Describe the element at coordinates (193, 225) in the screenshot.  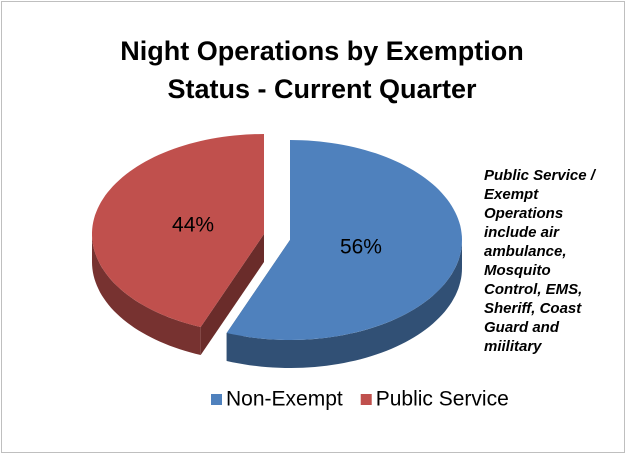
I see `data-label: 44%` at that location.